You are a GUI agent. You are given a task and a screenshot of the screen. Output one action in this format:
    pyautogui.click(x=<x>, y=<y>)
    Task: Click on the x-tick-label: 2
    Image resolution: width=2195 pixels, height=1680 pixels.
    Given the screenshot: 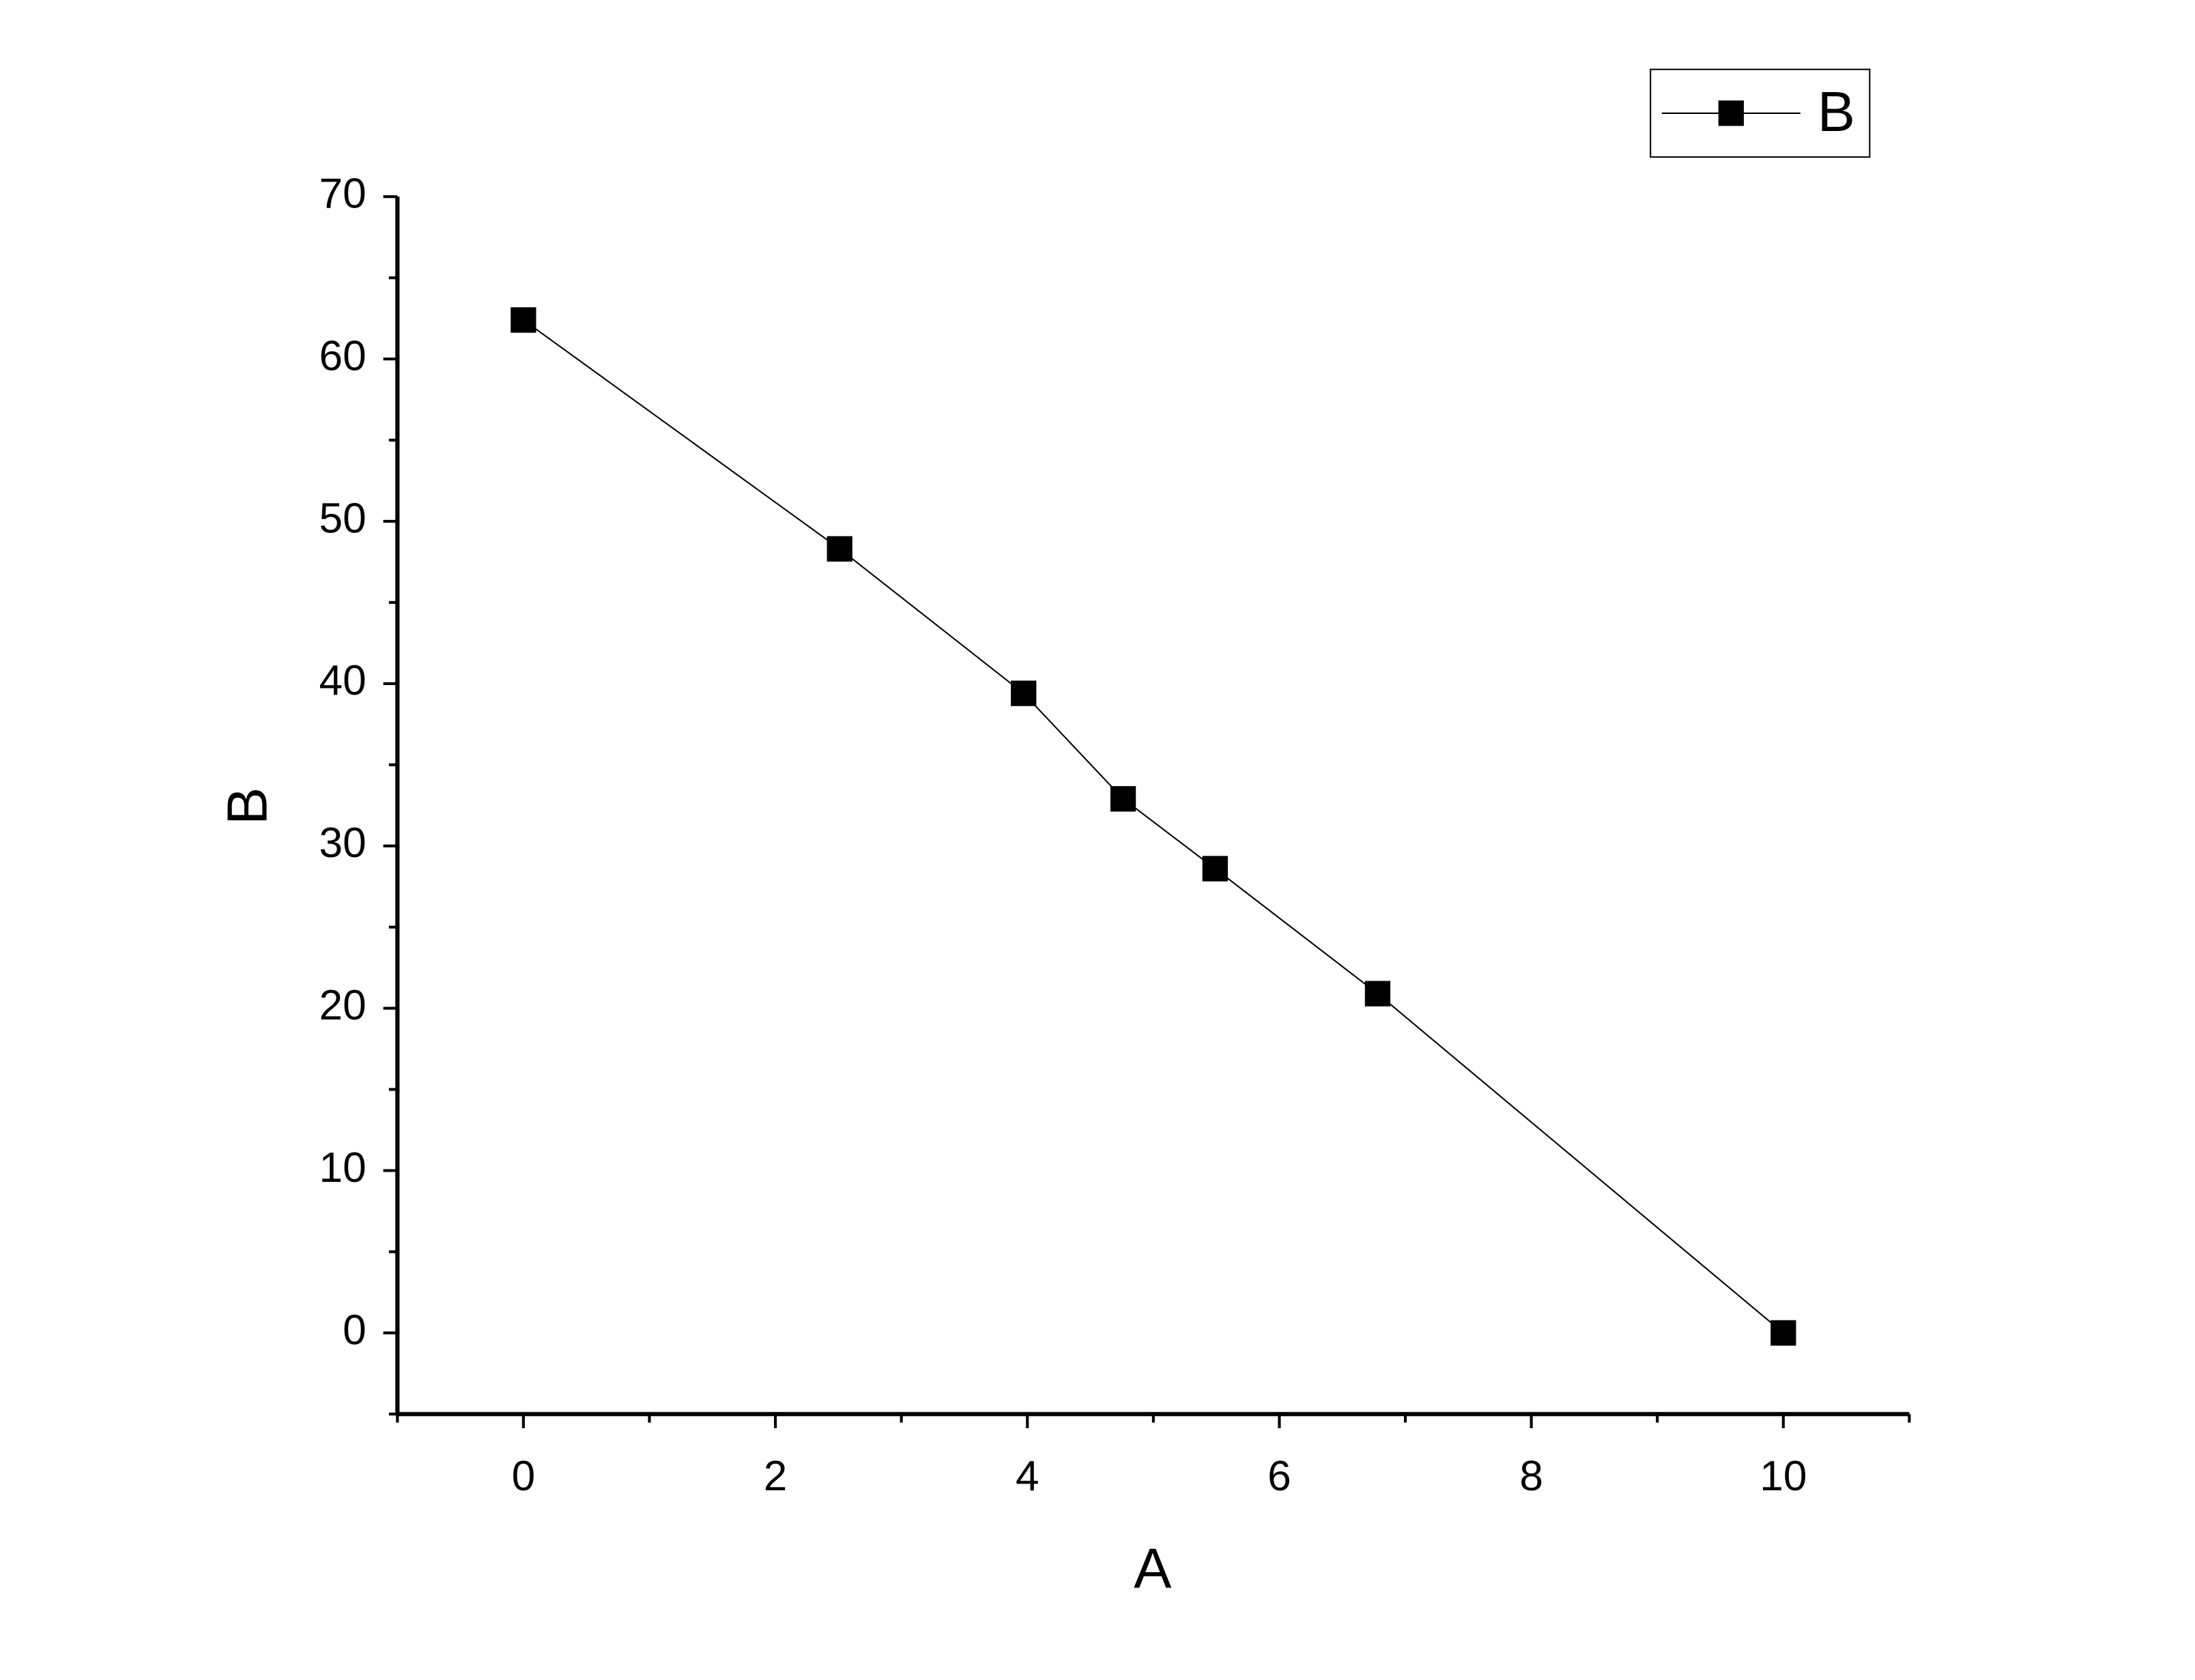 What is the action you would take?
    pyautogui.click(x=776, y=1476)
    